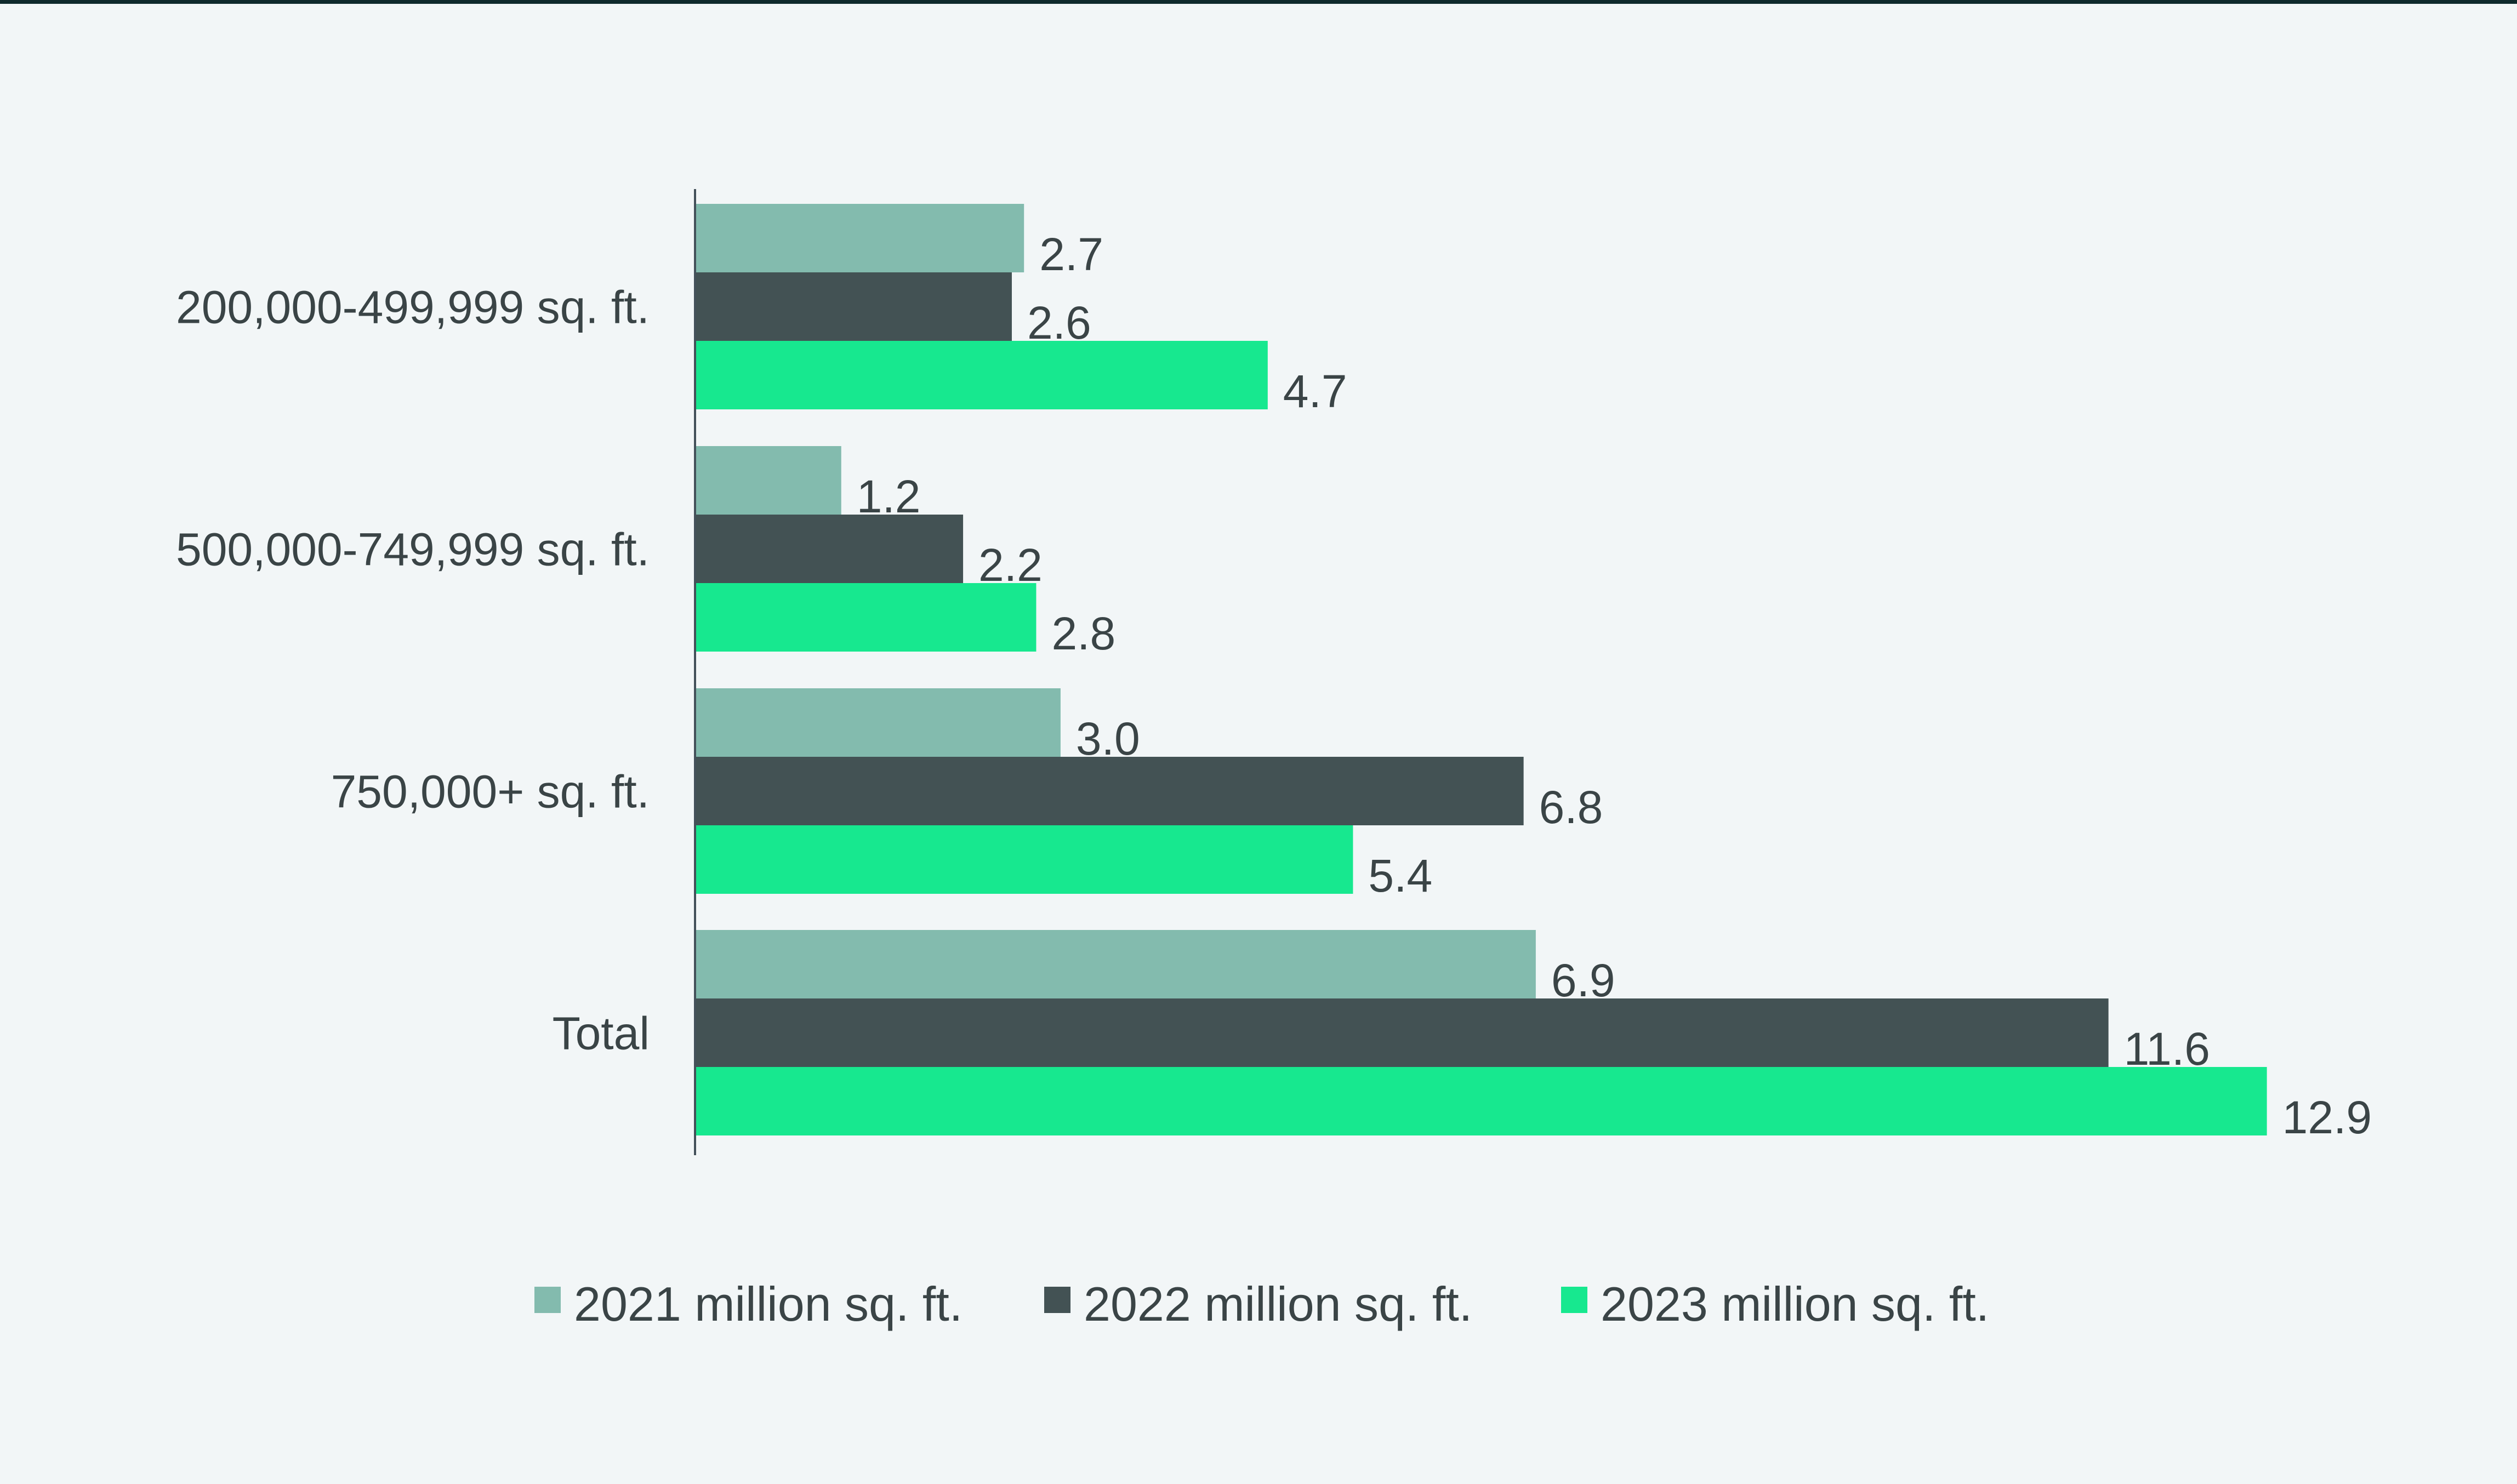 The height and width of the screenshot is (1484, 2517). I want to click on category-label-750-000-sq-ft: 750,000+ sq. ft., so click(490, 792).